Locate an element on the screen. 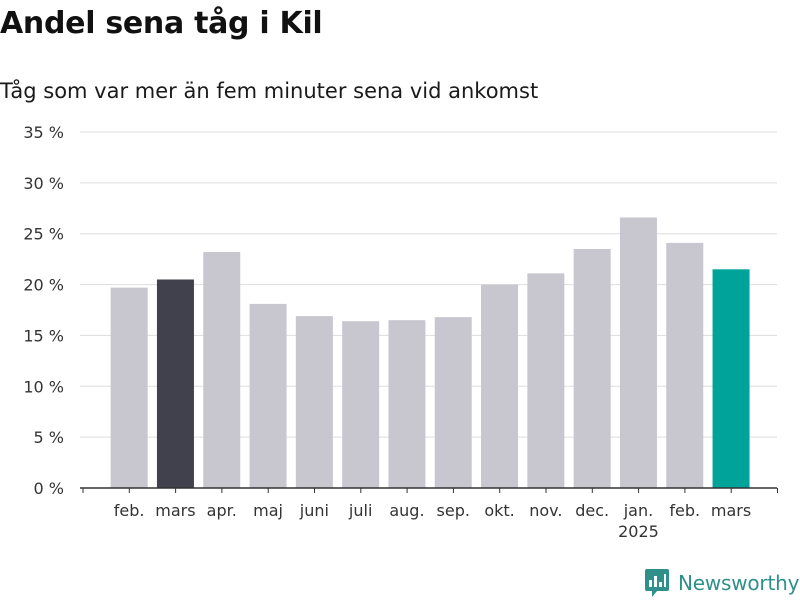  x-tick-year-label: 2025 is located at coordinates (638, 531).